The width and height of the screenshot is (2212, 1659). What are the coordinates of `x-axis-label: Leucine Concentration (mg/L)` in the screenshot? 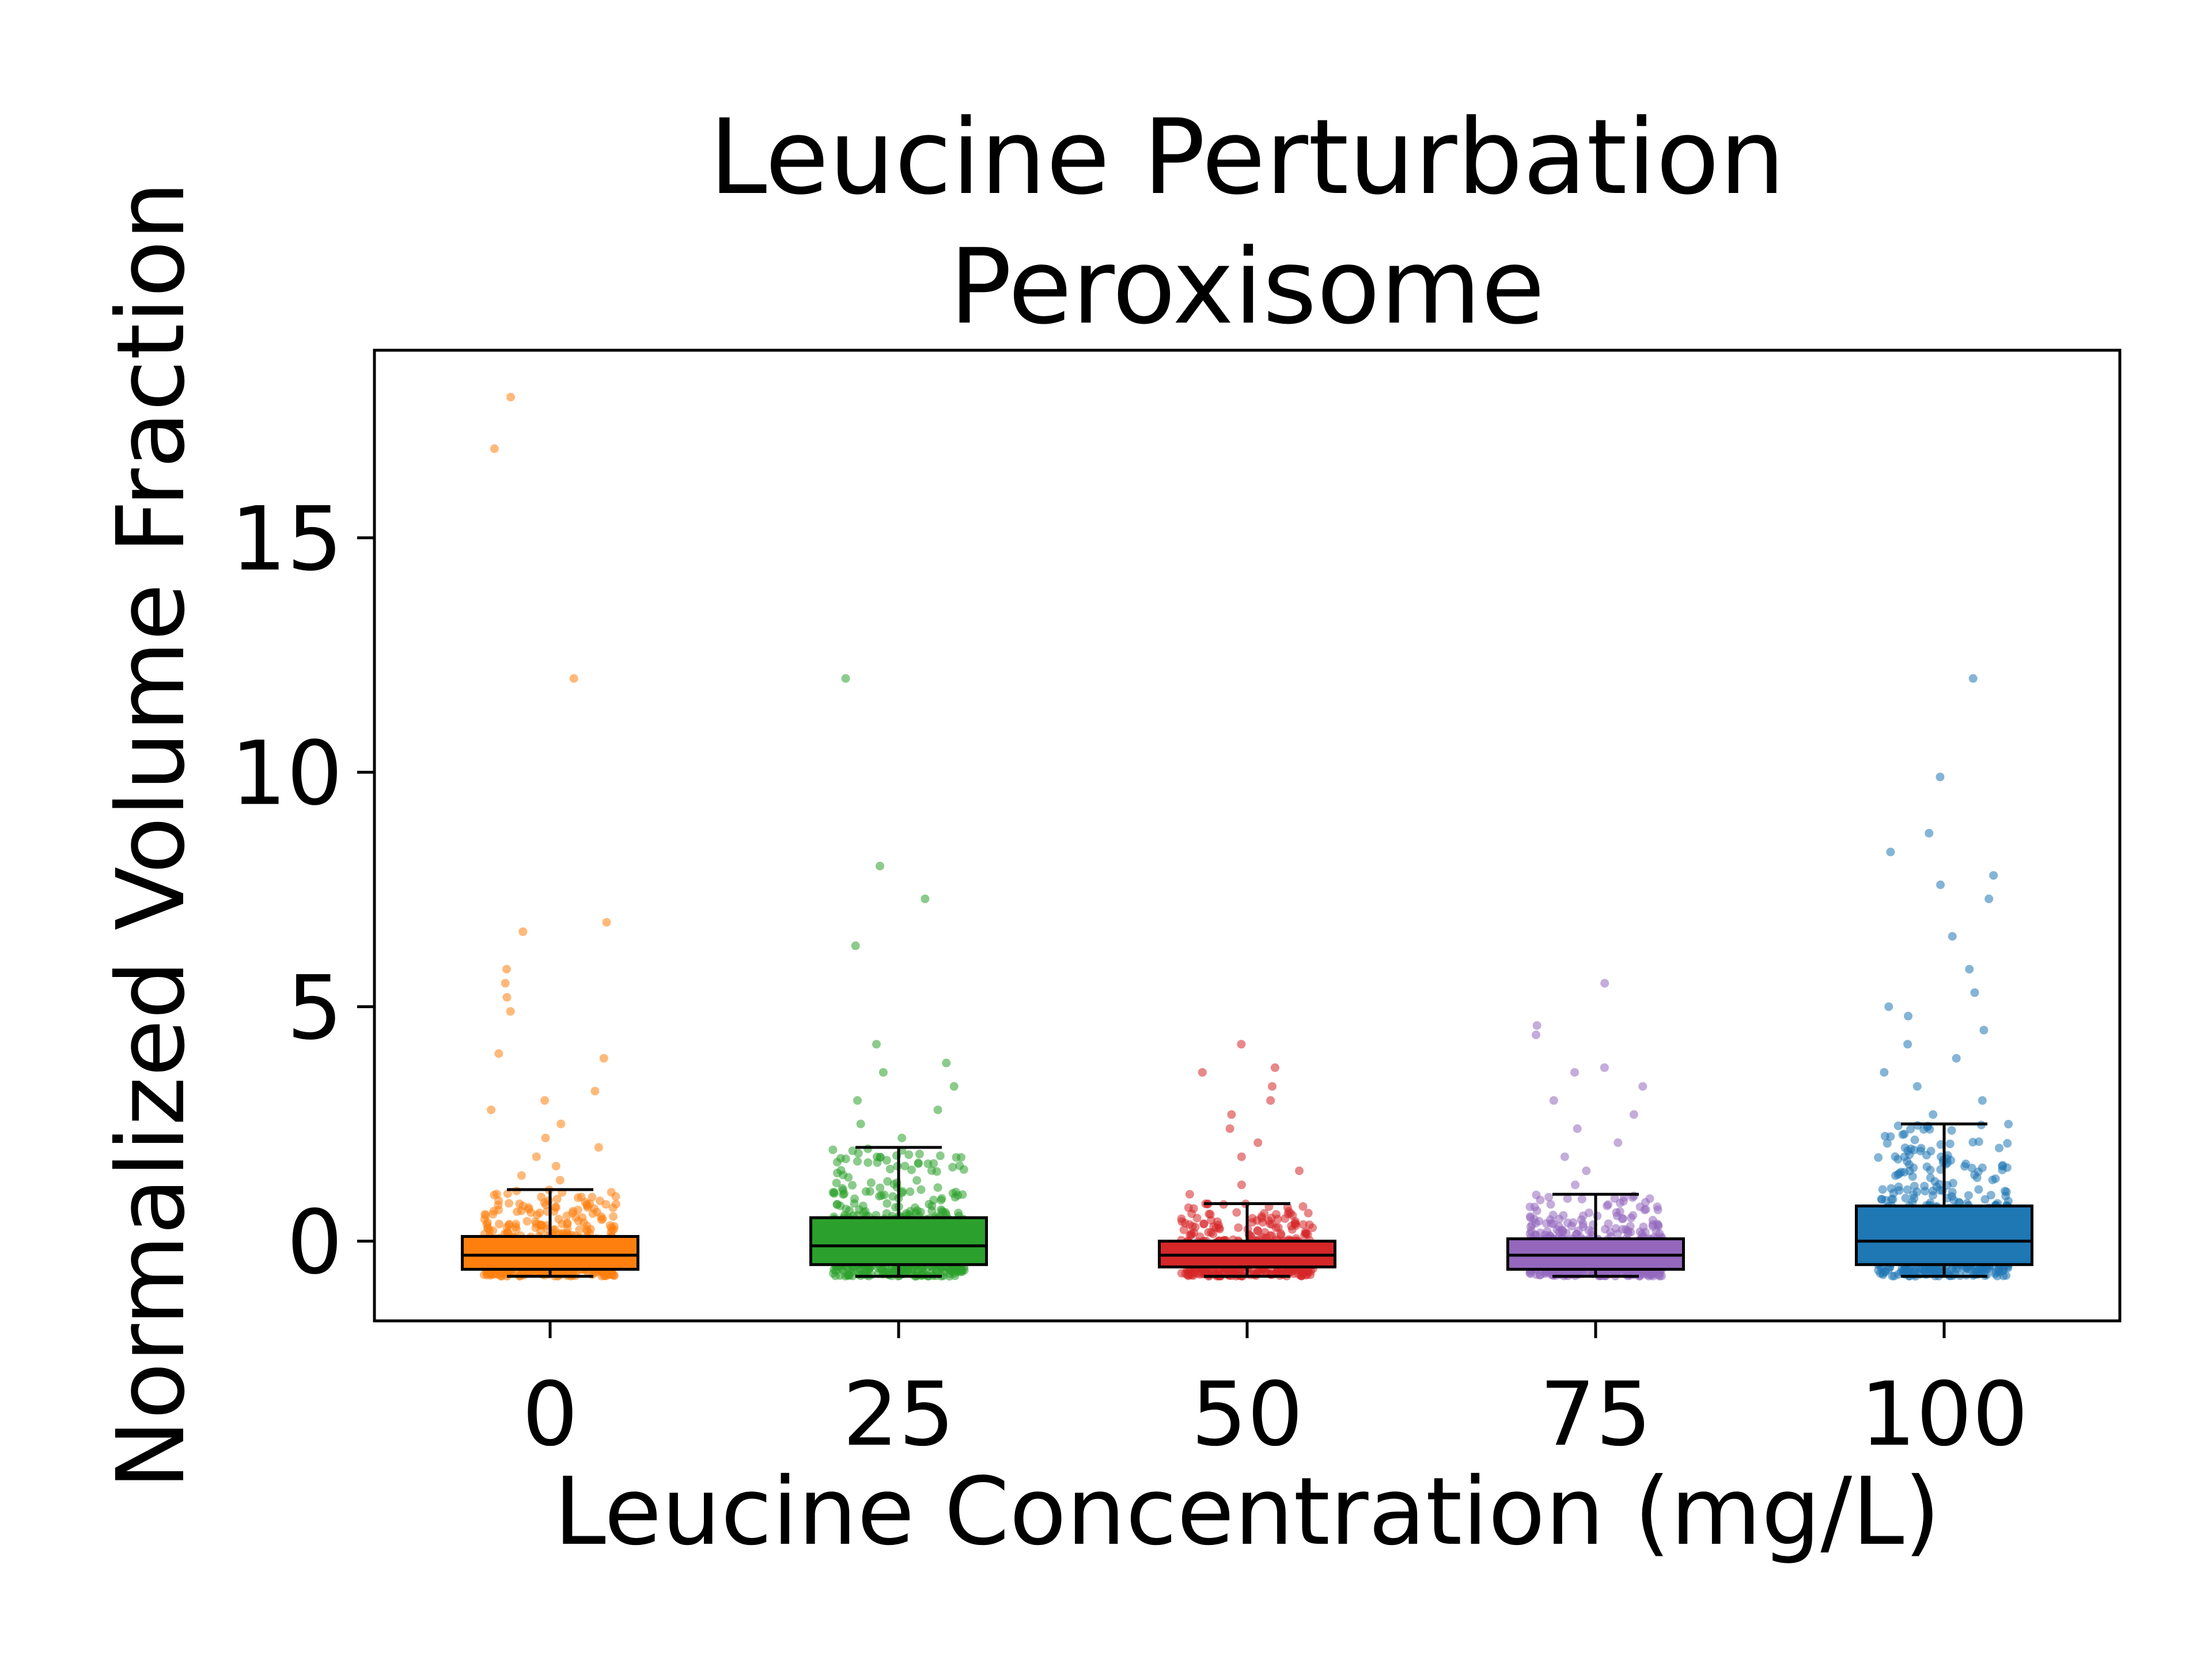 It's located at (1247, 1512).